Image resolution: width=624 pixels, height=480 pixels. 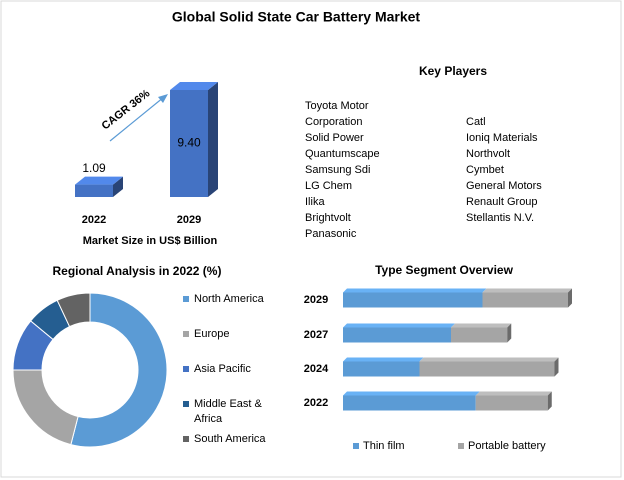 What do you see at coordinates (315, 202) in the screenshot?
I see `key-player: Ilika` at bounding box center [315, 202].